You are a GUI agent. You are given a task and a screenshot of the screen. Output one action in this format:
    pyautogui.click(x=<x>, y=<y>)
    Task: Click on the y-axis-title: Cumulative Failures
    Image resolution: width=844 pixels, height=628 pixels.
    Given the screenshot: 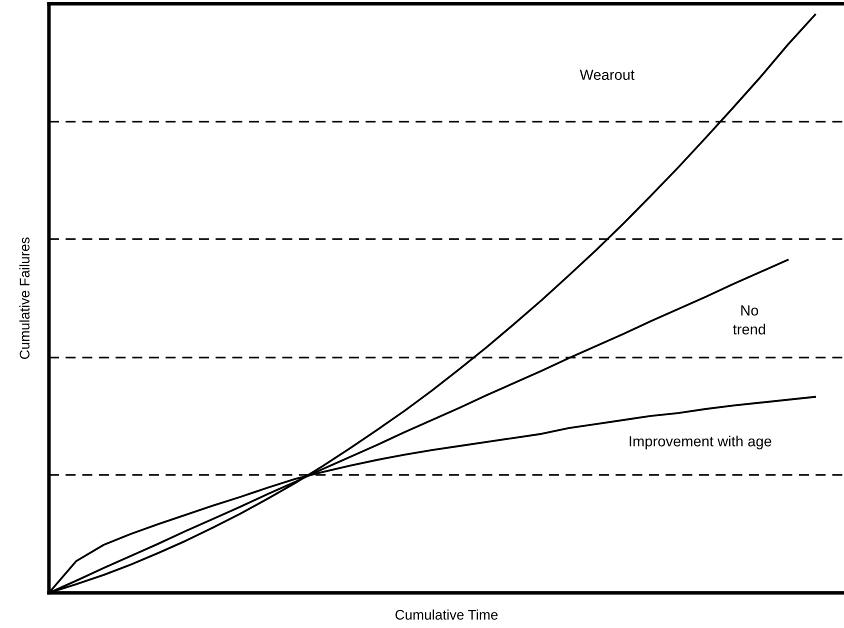 What is the action you would take?
    pyautogui.click(x=24, y=298)
    